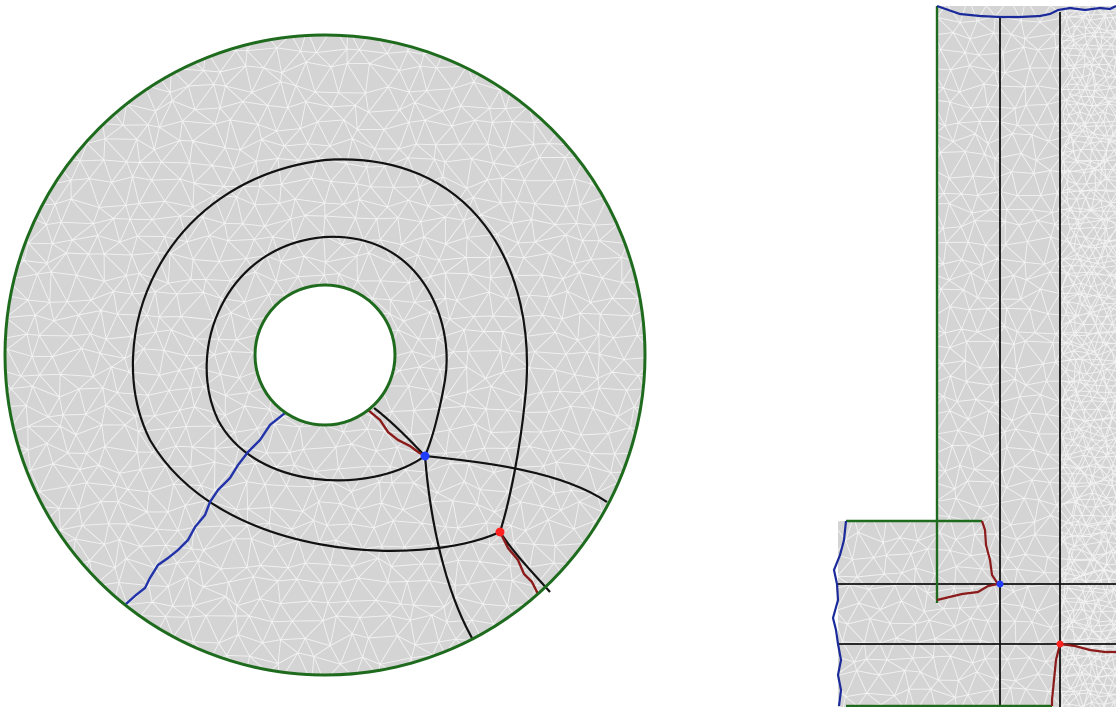 The width and height of the screenshot is (1116, 707). I want to click on annulus-red-cut-paths, so click(453, 502).